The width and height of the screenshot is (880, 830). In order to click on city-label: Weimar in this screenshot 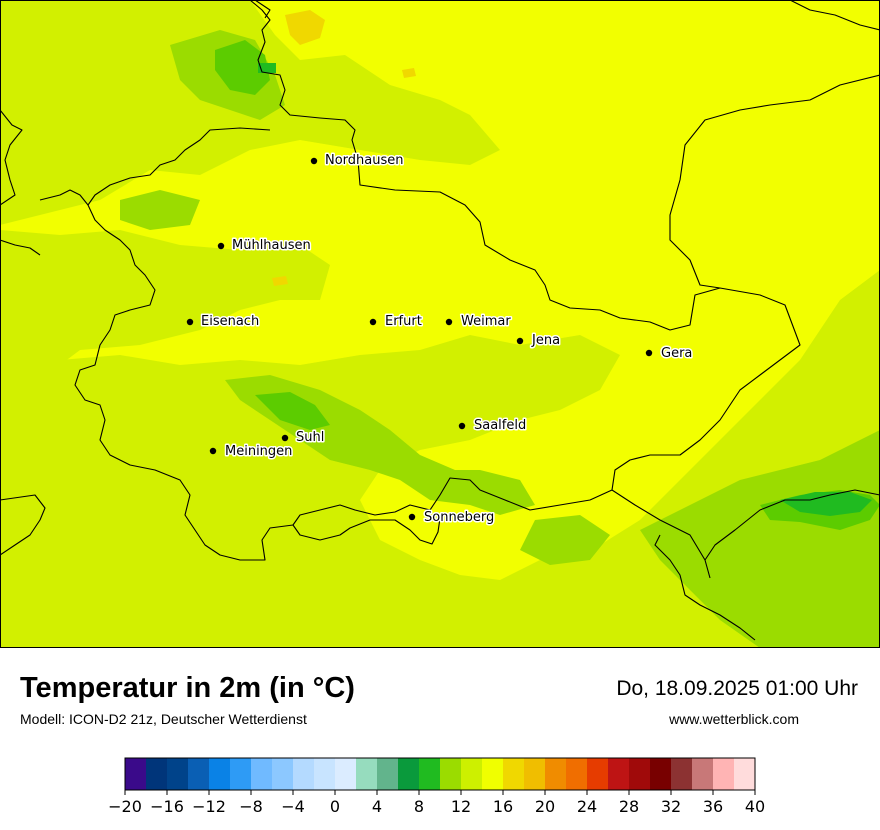, I will do `click(486, 321)`.